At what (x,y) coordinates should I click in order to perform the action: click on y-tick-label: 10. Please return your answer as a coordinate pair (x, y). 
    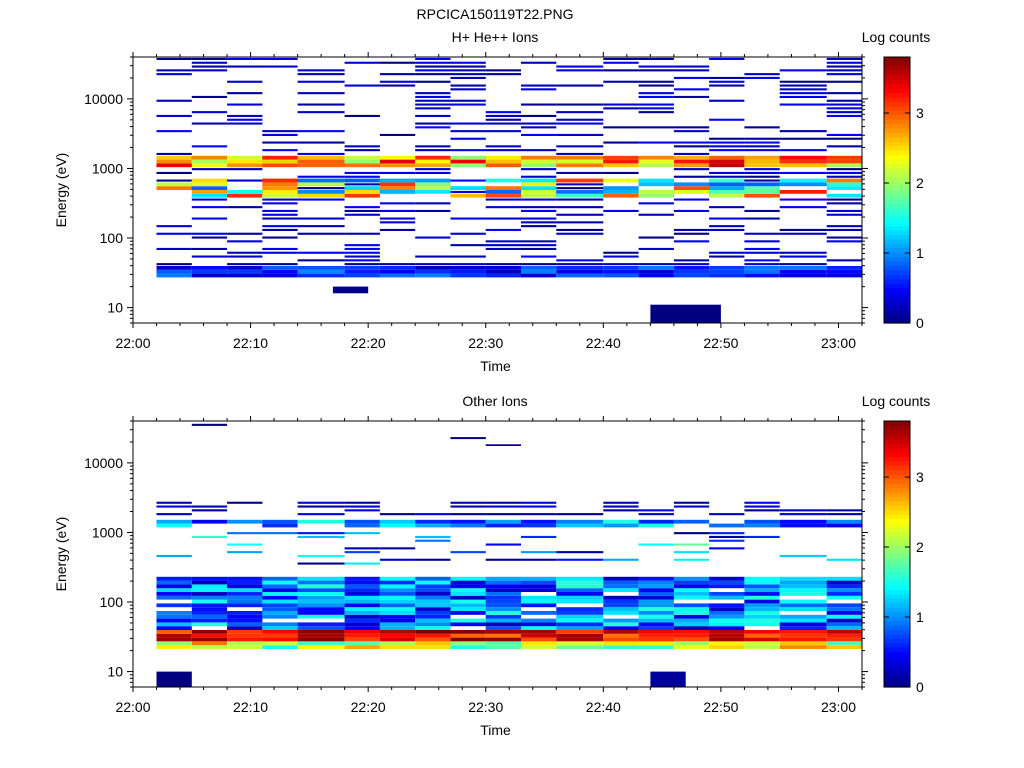
    Looking at the image, I should click on (115, 308).